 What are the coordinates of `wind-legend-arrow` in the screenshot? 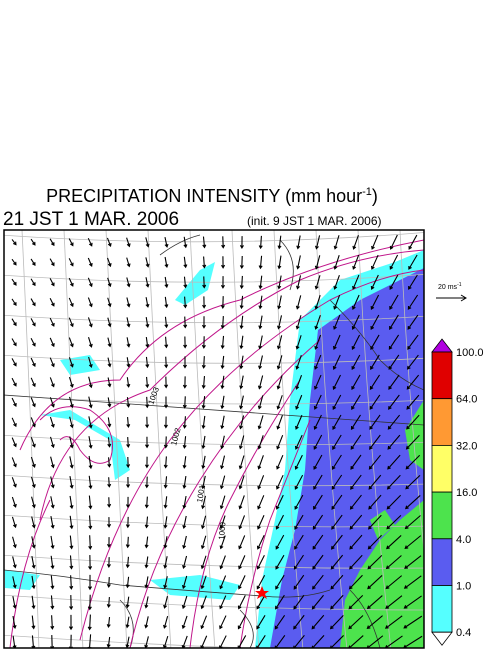 It's located at (451, 298).